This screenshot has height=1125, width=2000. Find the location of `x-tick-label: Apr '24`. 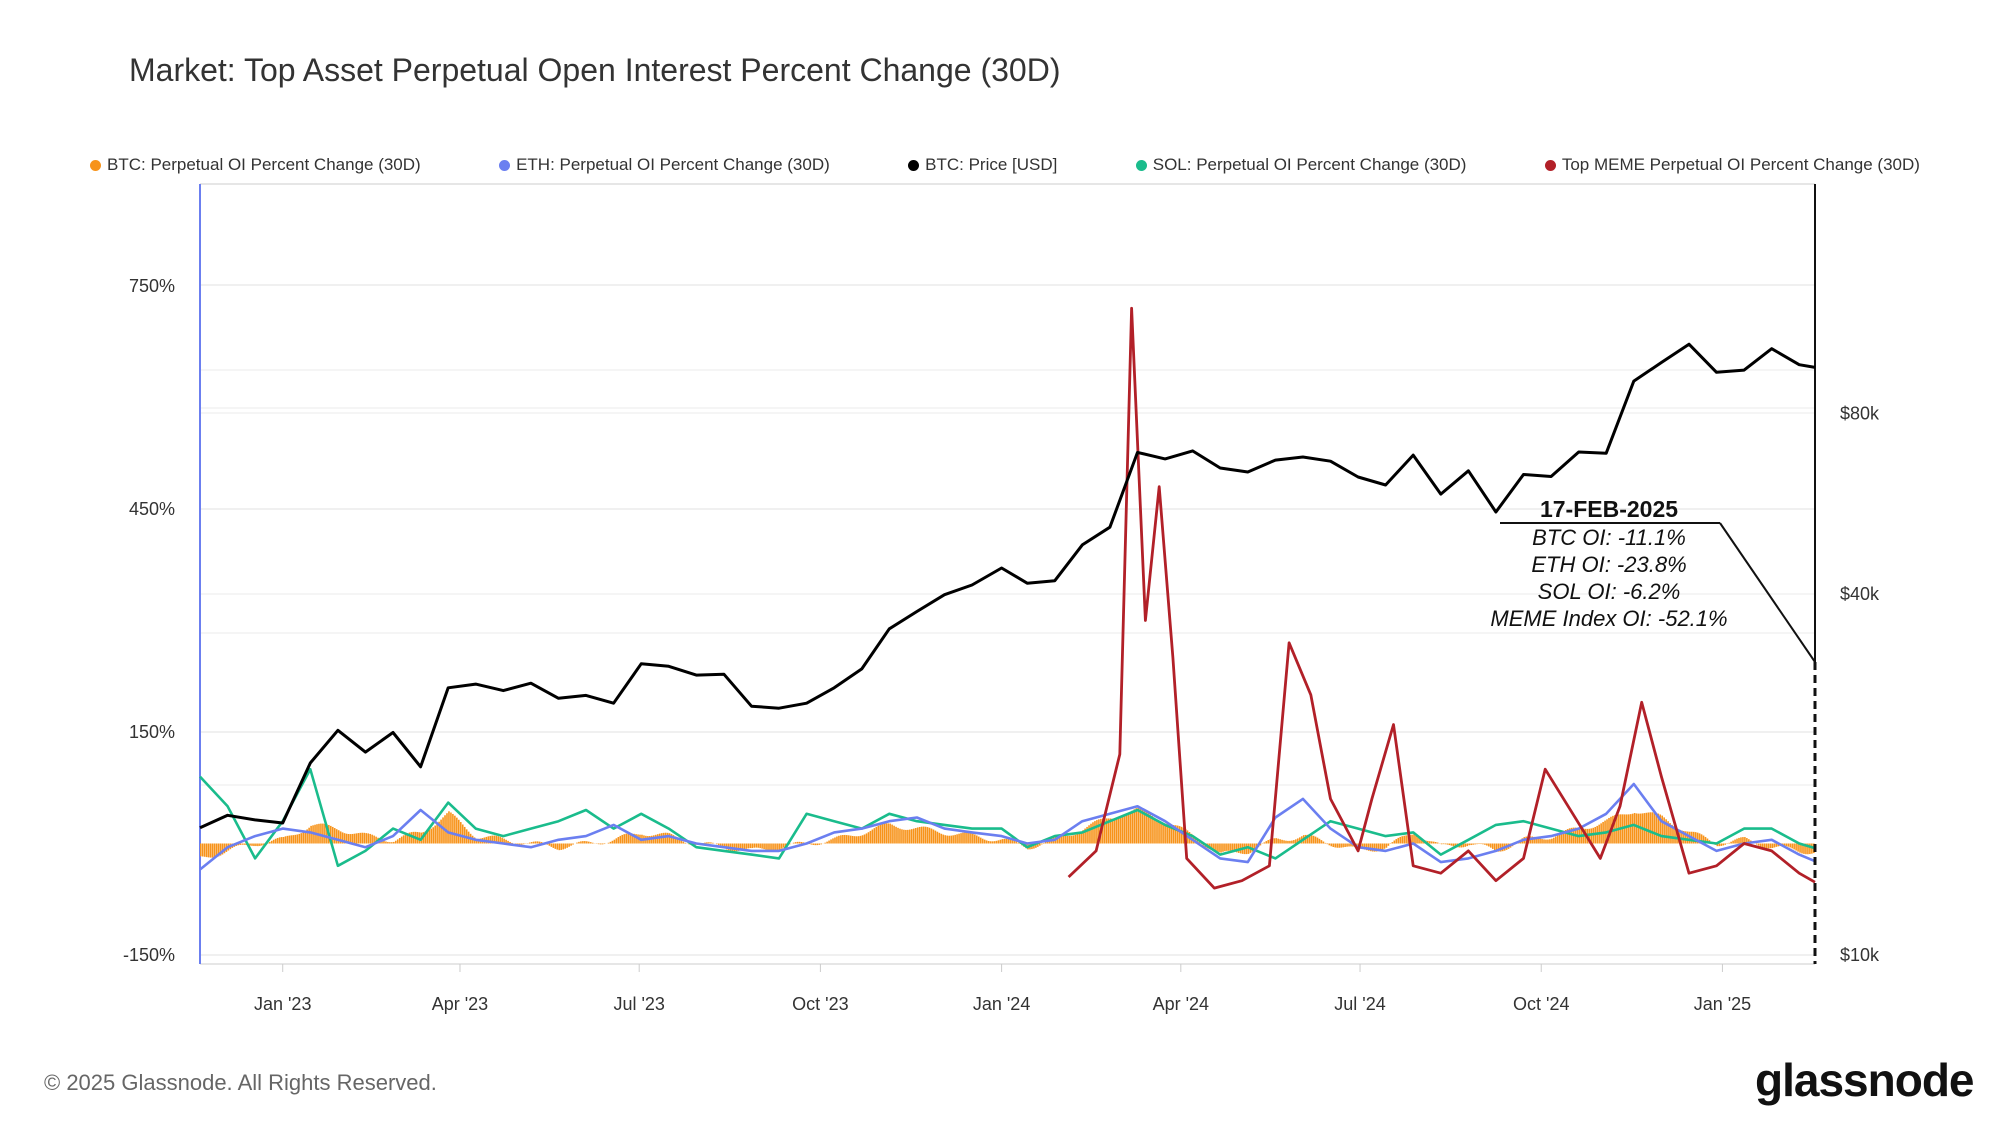

x-tick-label: Apr '24 is located at coordinates (1181, 1004).